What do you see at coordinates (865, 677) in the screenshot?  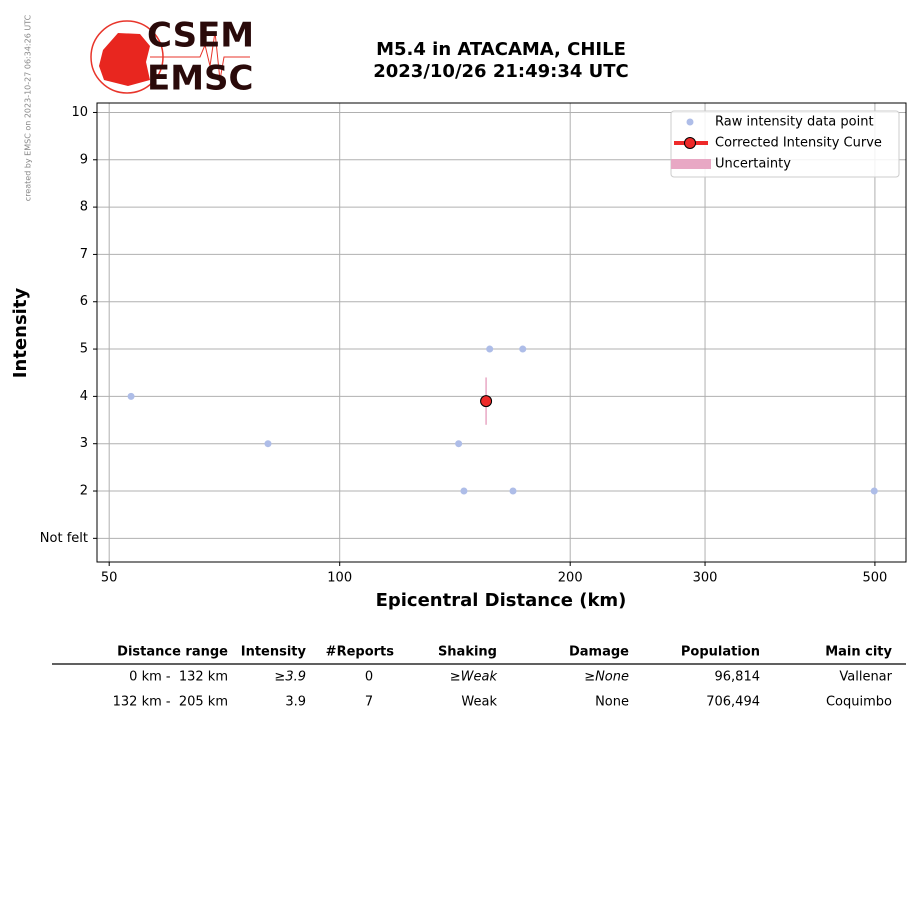 I see `table-cell: Vallenar` at bounding box center [865, 677].